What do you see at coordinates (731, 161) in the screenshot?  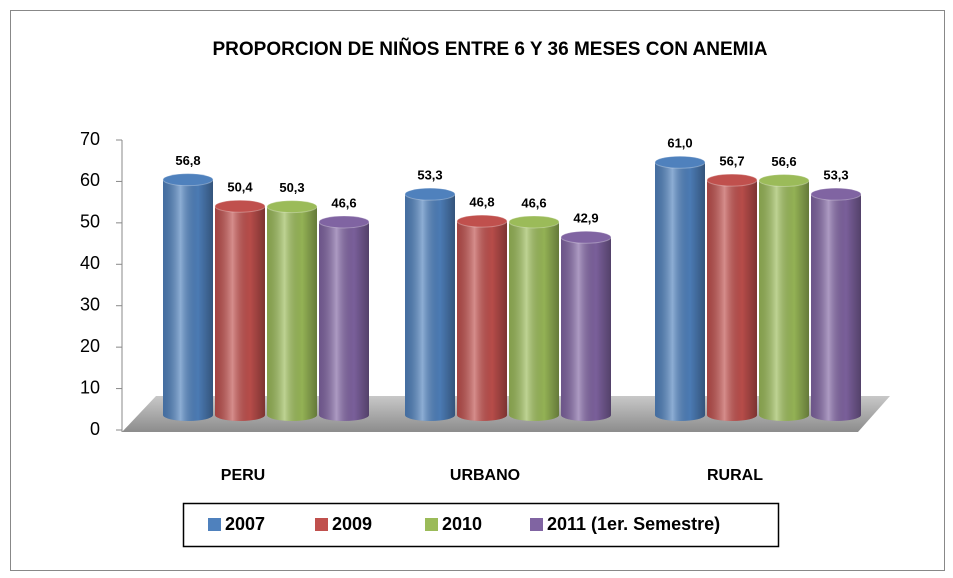 I see `data-label: 56,7` at bounding box center [731, 161].